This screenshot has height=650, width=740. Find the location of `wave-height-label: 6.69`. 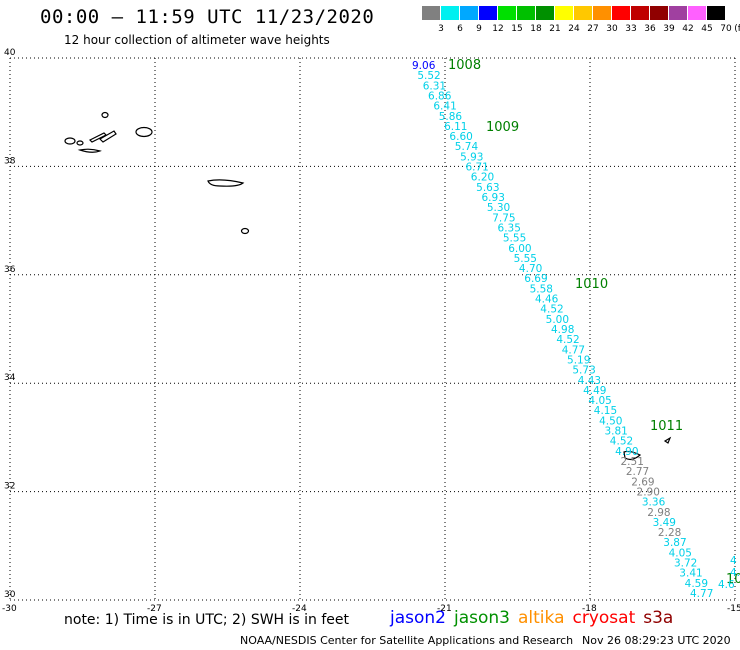

wave-height-label: 6.69 is located at coordinates (535, 279).